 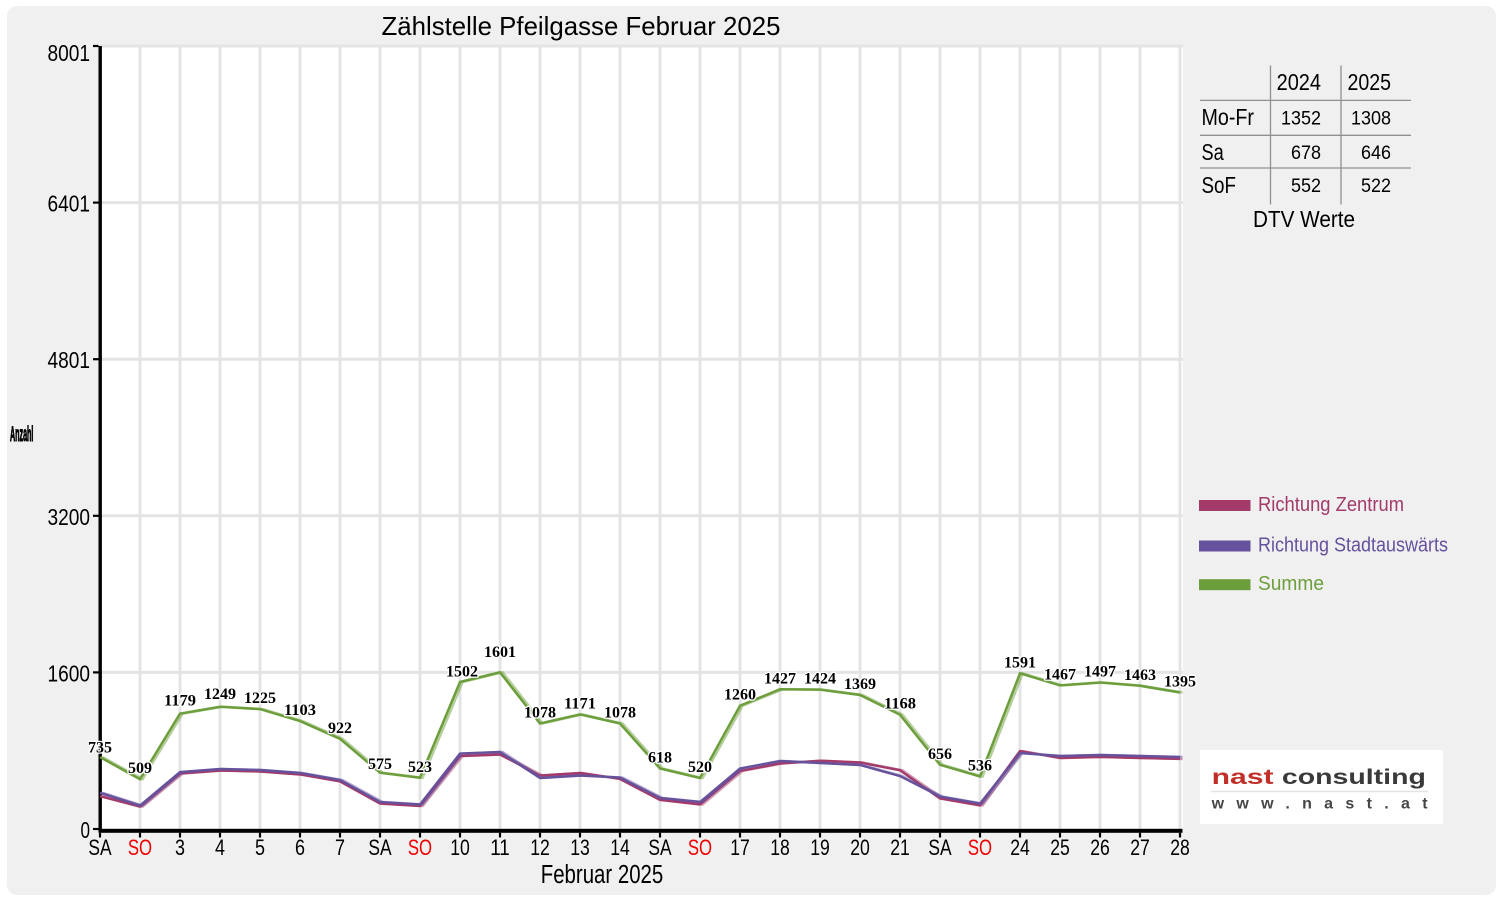 What do you see at coordinates (1376, 153) in the screenshot?
I see `svg-text: 646` at bounding box center [1376, 153].